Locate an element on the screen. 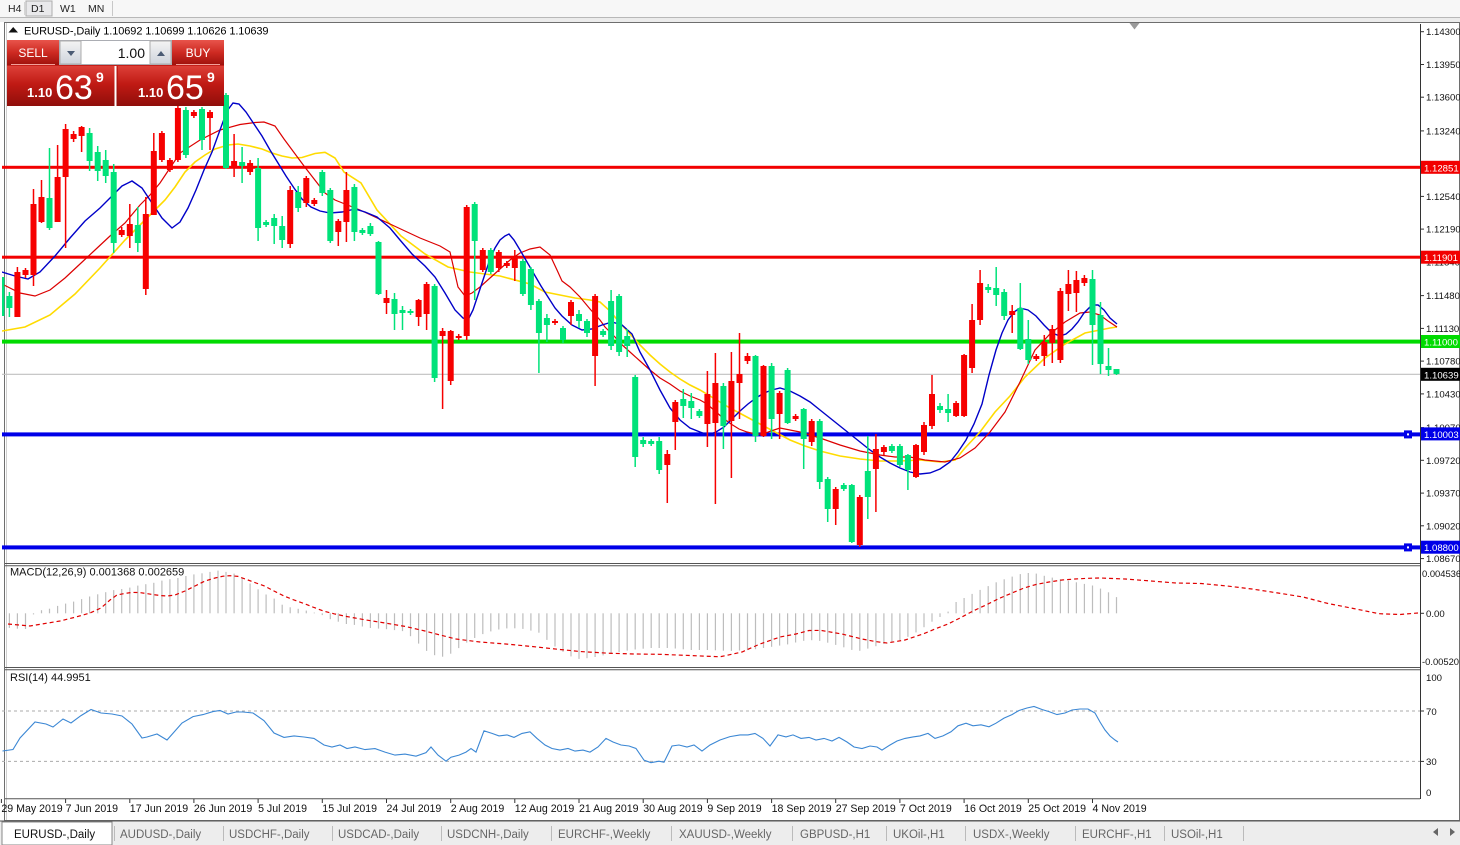 This screenshot has width=1460, height=845. svg-text: 1.08800 is located at coordinates (1441, 548).